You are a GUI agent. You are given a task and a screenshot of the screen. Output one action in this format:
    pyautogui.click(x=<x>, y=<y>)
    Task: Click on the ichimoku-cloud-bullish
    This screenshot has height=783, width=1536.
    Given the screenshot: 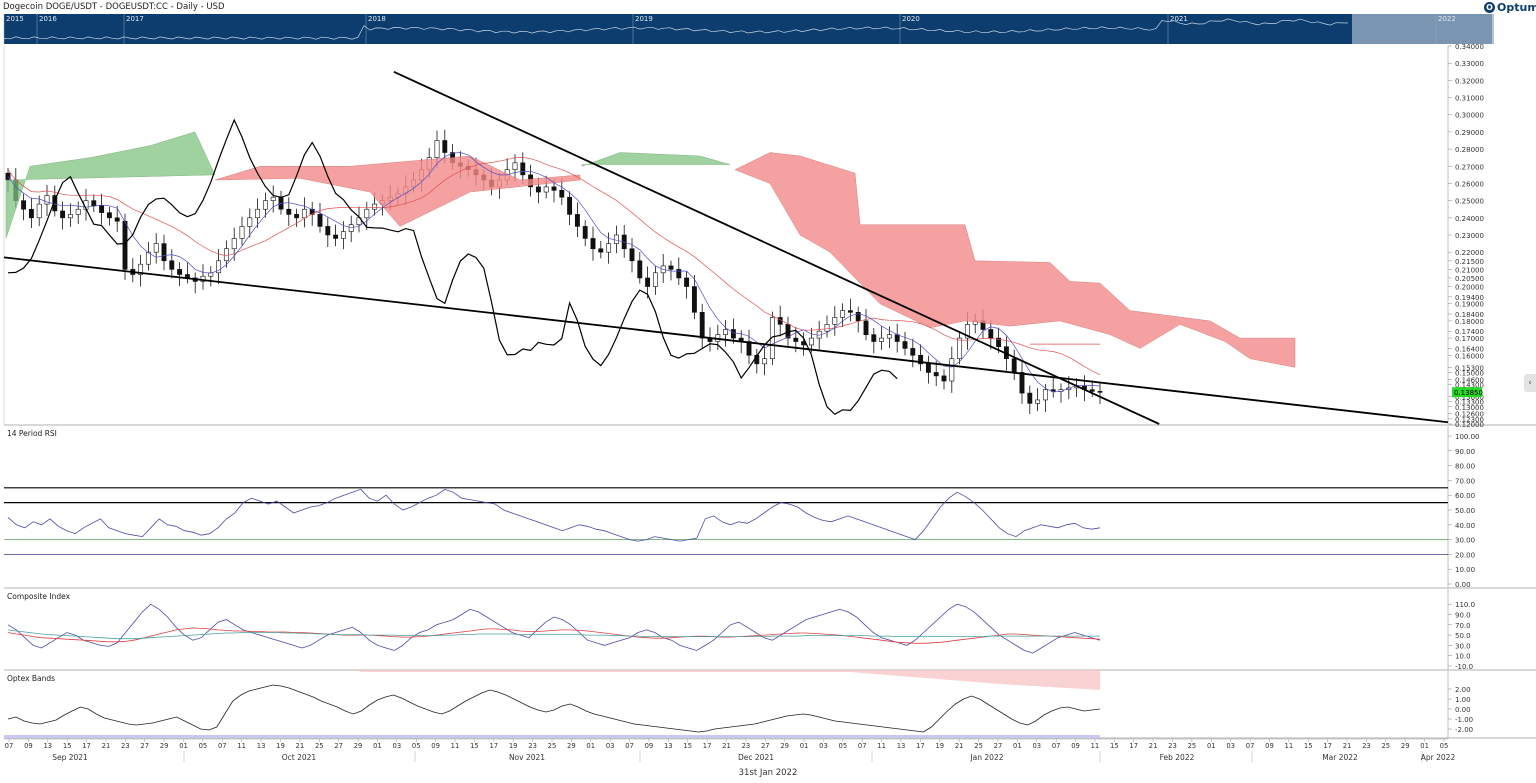 What is the action you would take?
    pyautogui.click(x=110, y=185)
    